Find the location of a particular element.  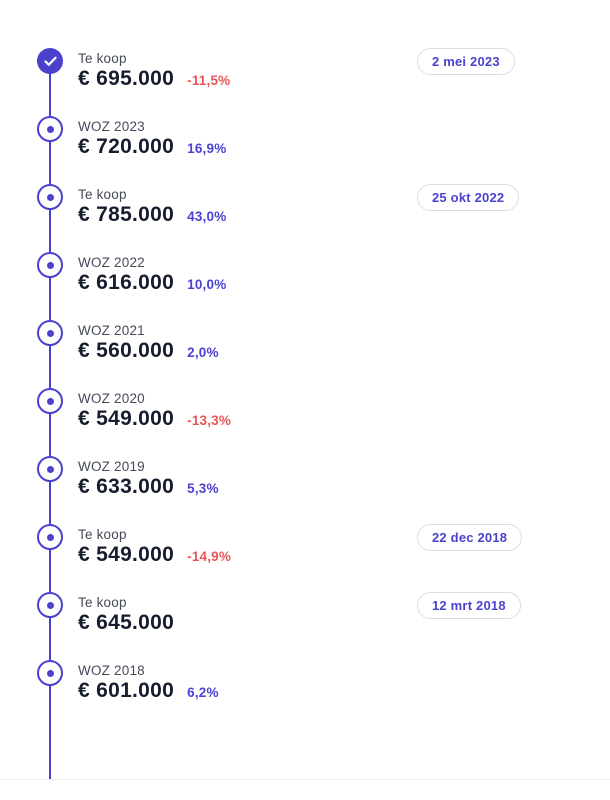

entry-percent-change: 6,2% is located at coordinates (203, 692).